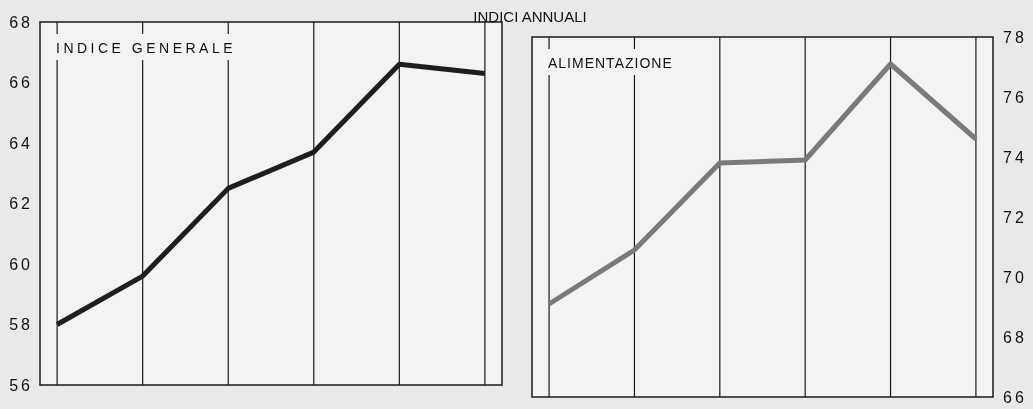  Describe the element at coordinates (21, 264) in the screenshot. I see `y-tick-label: 60` at that location.